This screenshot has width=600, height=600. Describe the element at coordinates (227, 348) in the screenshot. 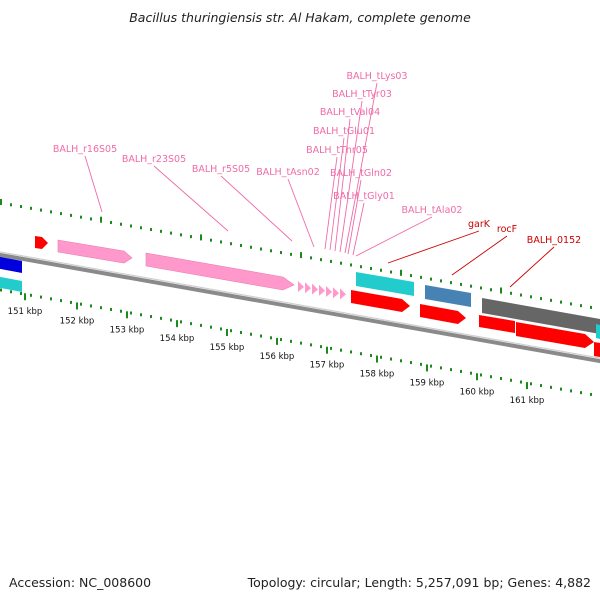

I see `tick-label: 155 kbp` at that location.